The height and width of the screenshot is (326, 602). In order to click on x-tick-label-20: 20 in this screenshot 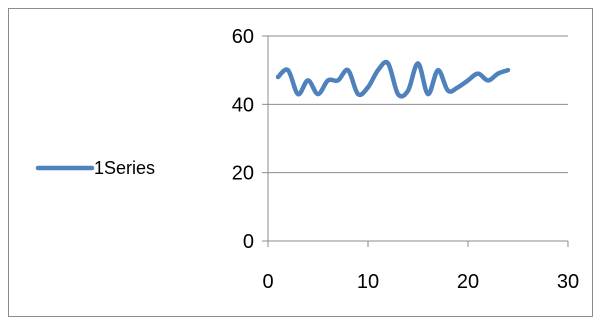, I will do `click(468, 282)`.